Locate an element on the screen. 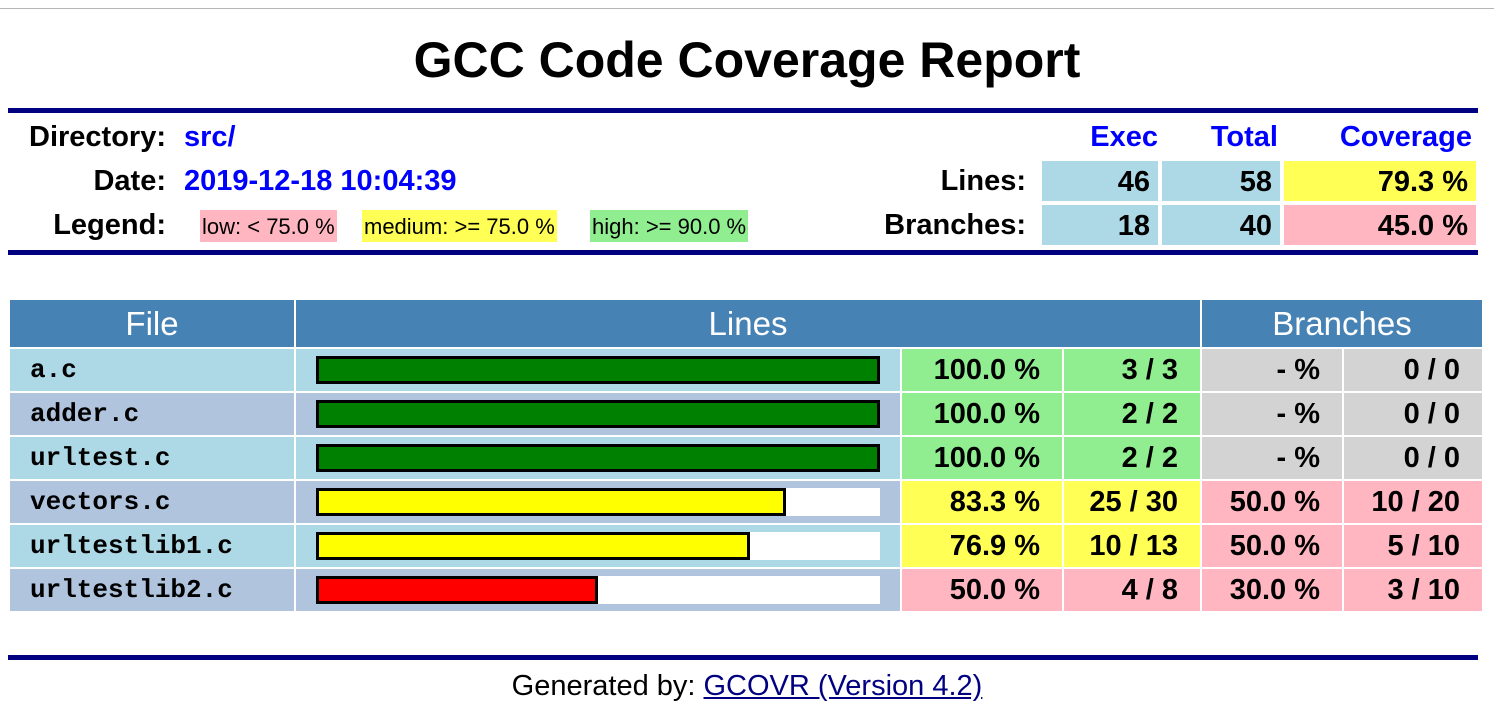  summary-lines-total: 58 is located at coordinates (1221, 181).